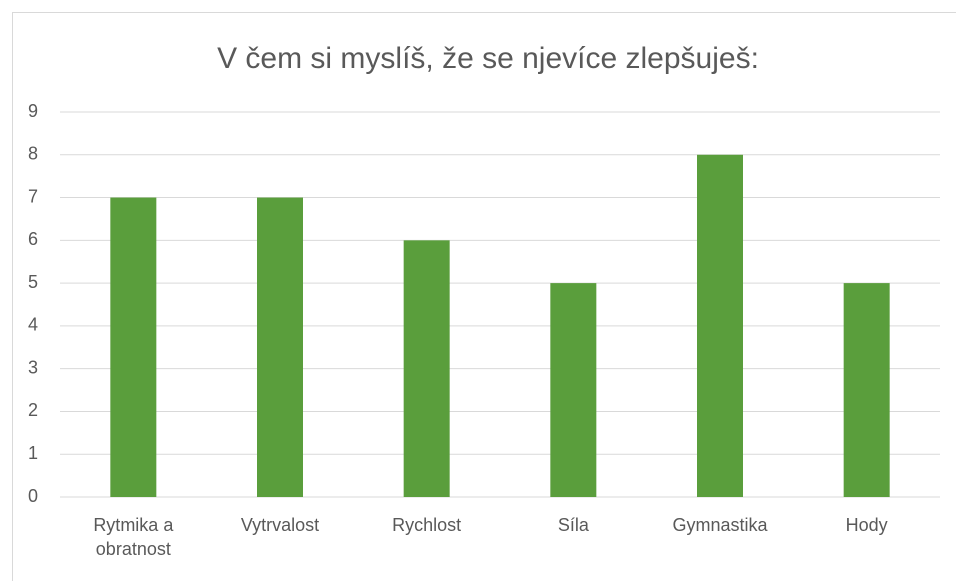 This screenshot has width=956, height=581. Describe the element at coordinates (33, 111) in the screenshot. I see `y-tick-label: 9` at that location.